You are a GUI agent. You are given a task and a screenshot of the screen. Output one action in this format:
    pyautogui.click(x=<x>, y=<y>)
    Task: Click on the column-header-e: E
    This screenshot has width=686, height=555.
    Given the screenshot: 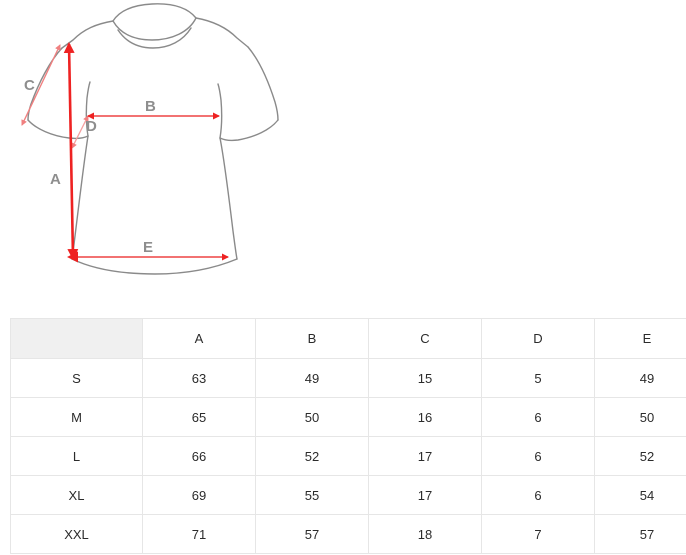 What is the action you would take?
    pyautogui.click(x=640, y=338)
    